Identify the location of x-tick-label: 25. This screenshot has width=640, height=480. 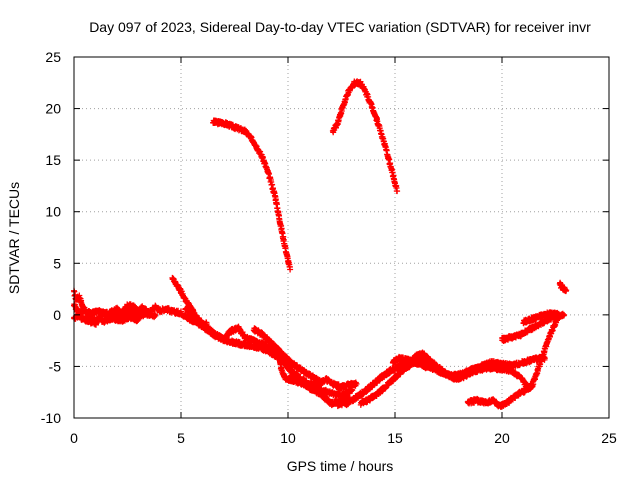
(609, 438).